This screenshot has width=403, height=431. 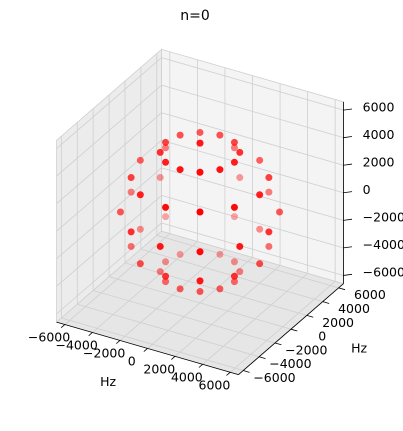 I want to click on y-axis, so click(x=291, y=329).